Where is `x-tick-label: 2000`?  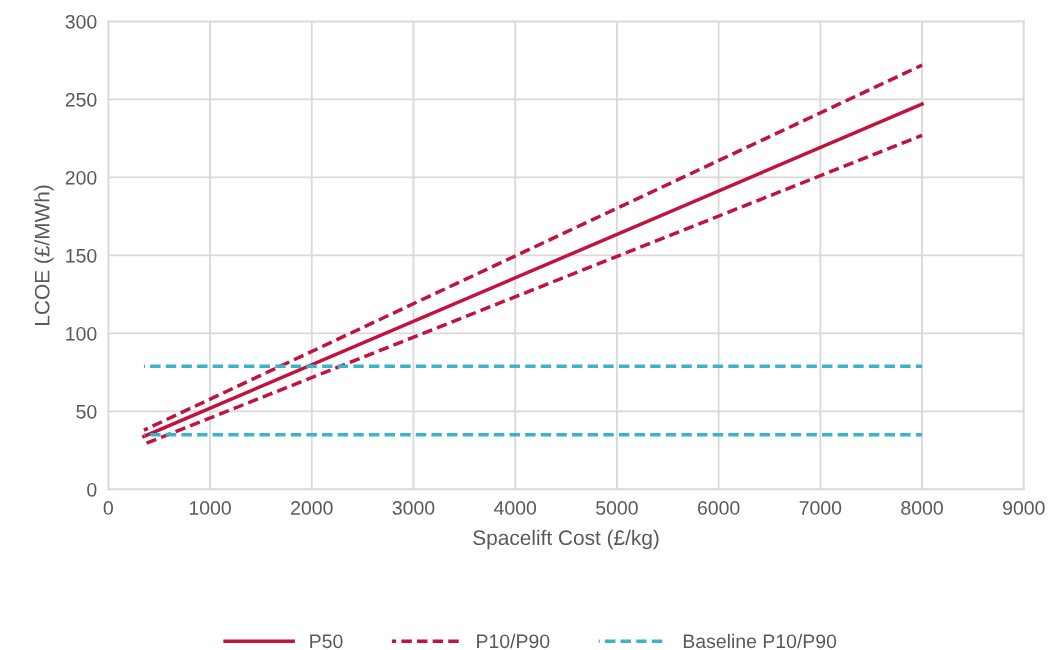
x-tick-label: 2000 is located at coordinates (312, 508).